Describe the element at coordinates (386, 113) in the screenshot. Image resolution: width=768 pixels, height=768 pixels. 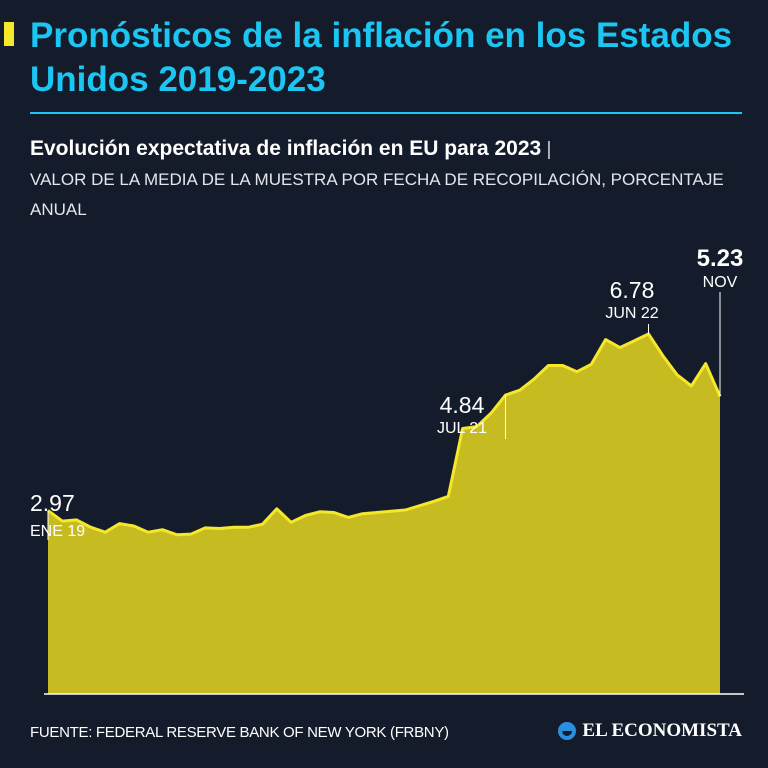
I see `title-divider` at that location.